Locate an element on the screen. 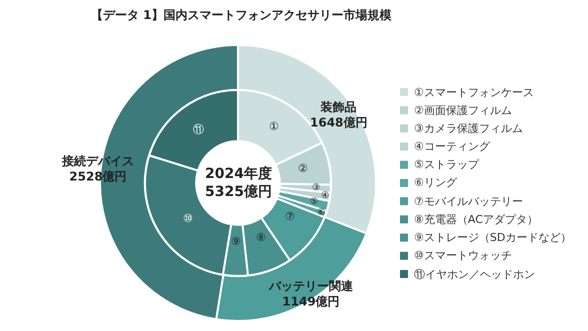 This screenshot has width=588, height=331. data-label: 1648億円 is located at coordinates (339, 123).